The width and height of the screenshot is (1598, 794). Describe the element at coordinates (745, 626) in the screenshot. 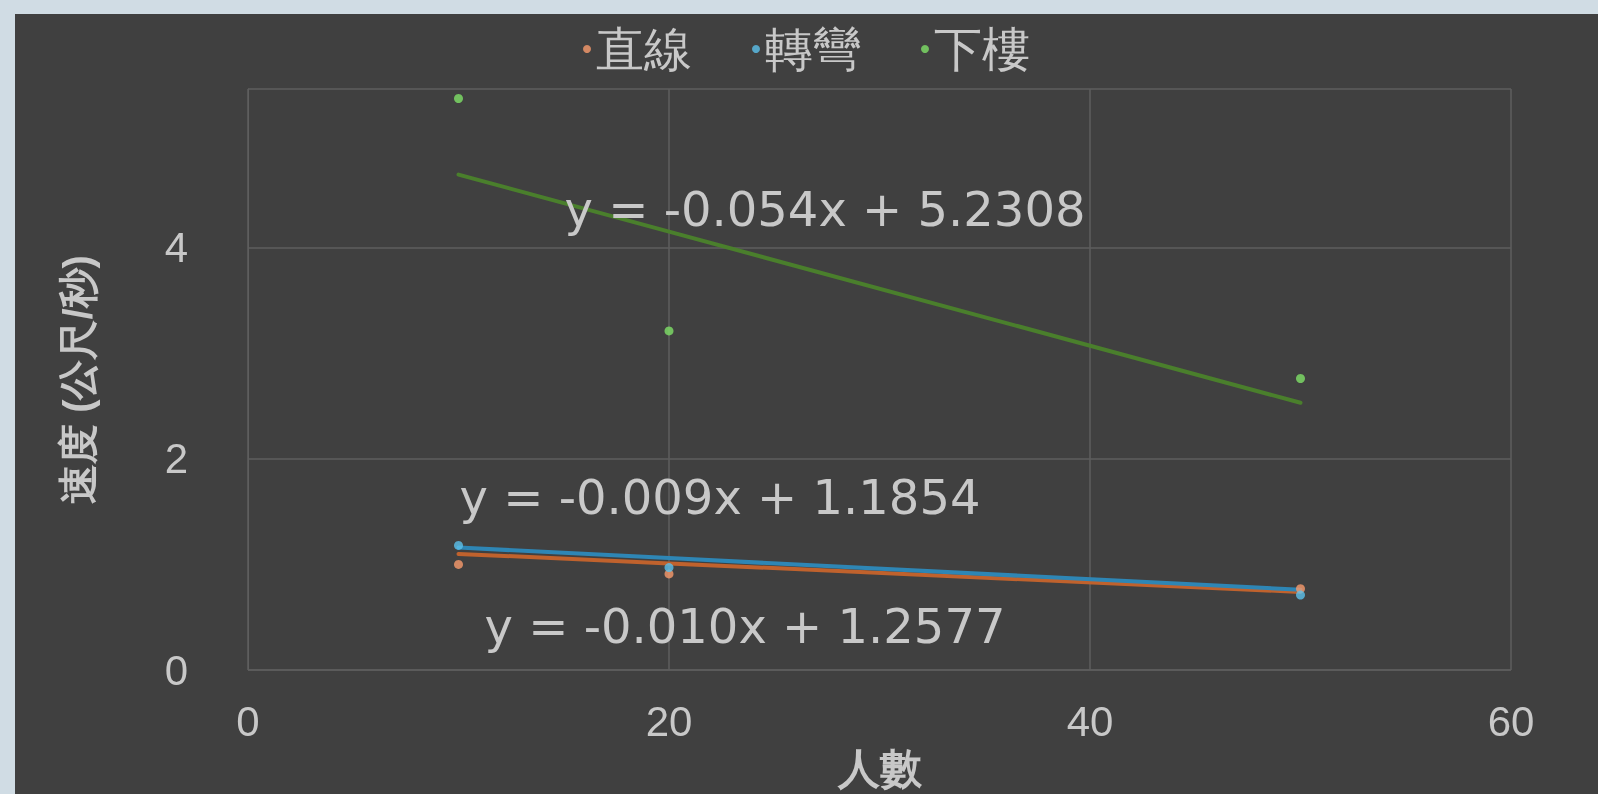

I see `annotation: y = -0.010x + 1.2577` at that location.